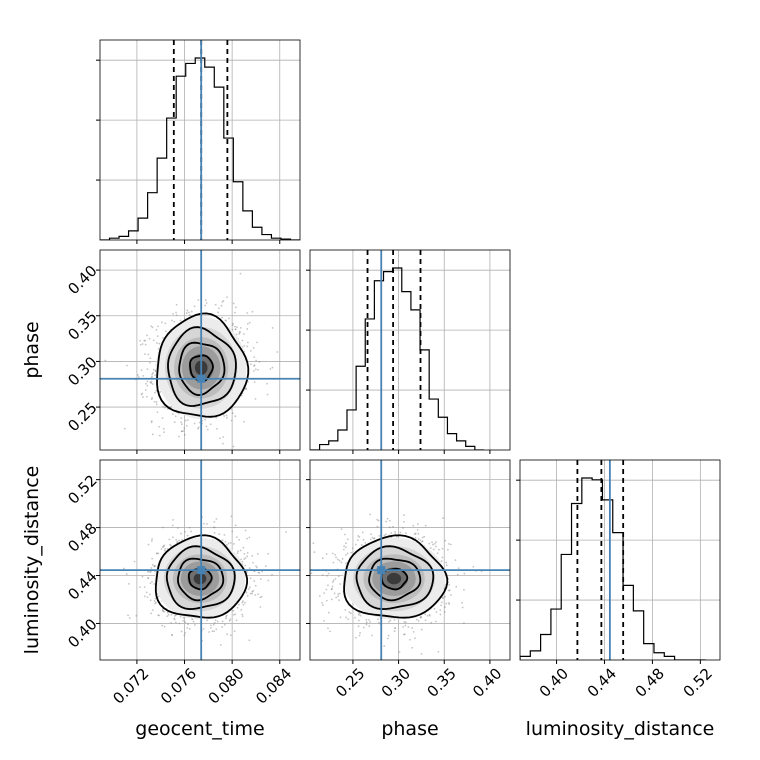 The width and height of the screenshot is (760, 760). I want to click on x-tick-label: 0.48, so click(650, 682).